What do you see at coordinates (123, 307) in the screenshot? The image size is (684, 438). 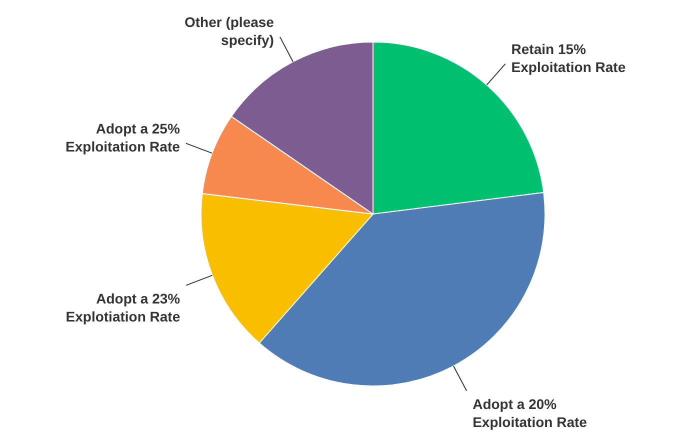 I see `slice-label: Adopt a 23% Explotiation Rate` at bounding box center [123, 307].